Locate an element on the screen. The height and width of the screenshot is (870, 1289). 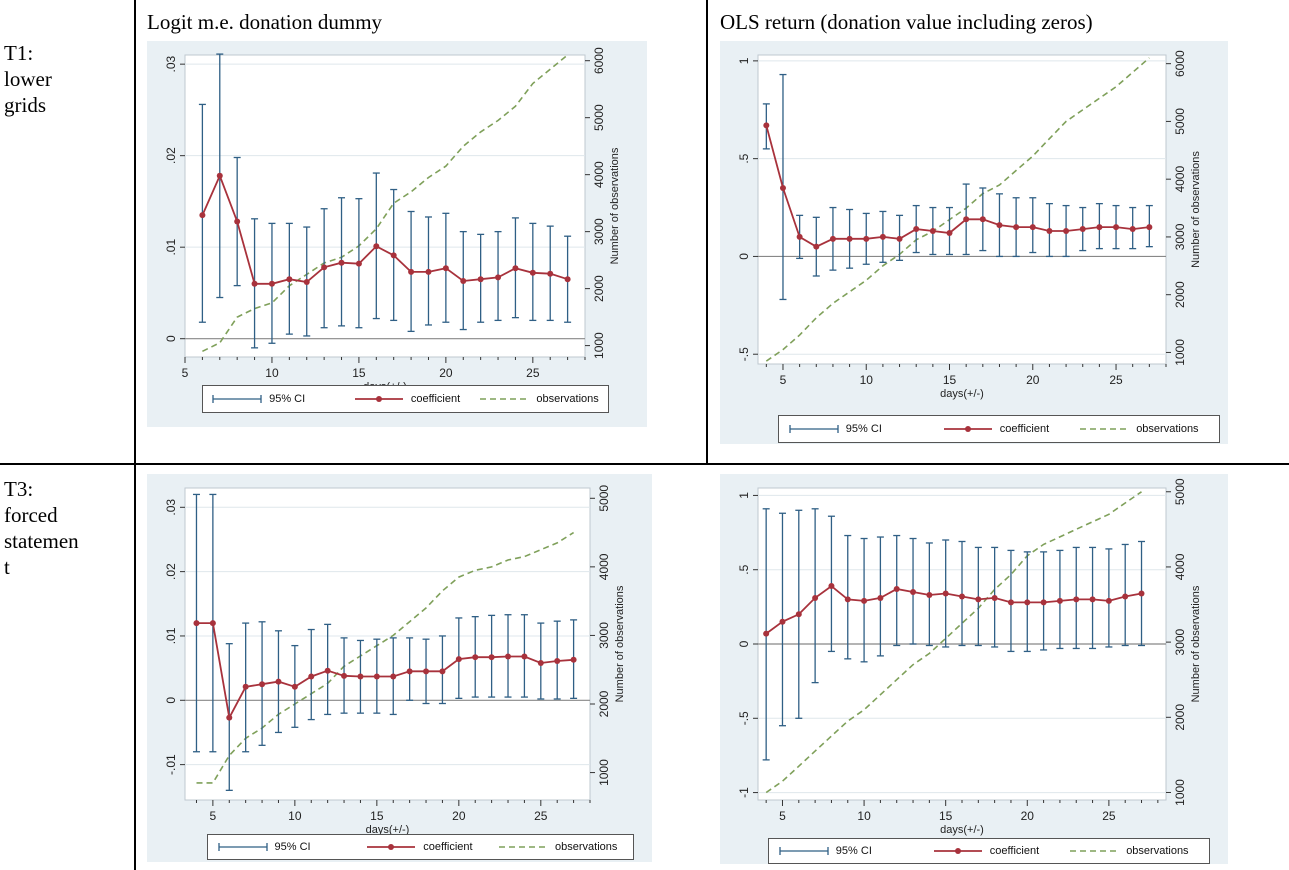
plot-area is located at coordinates (385, 206).